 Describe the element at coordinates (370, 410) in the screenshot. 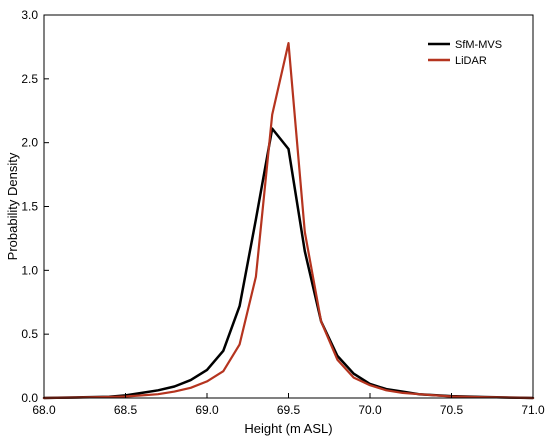

I see `x-tick-label: 70.0` at that location.